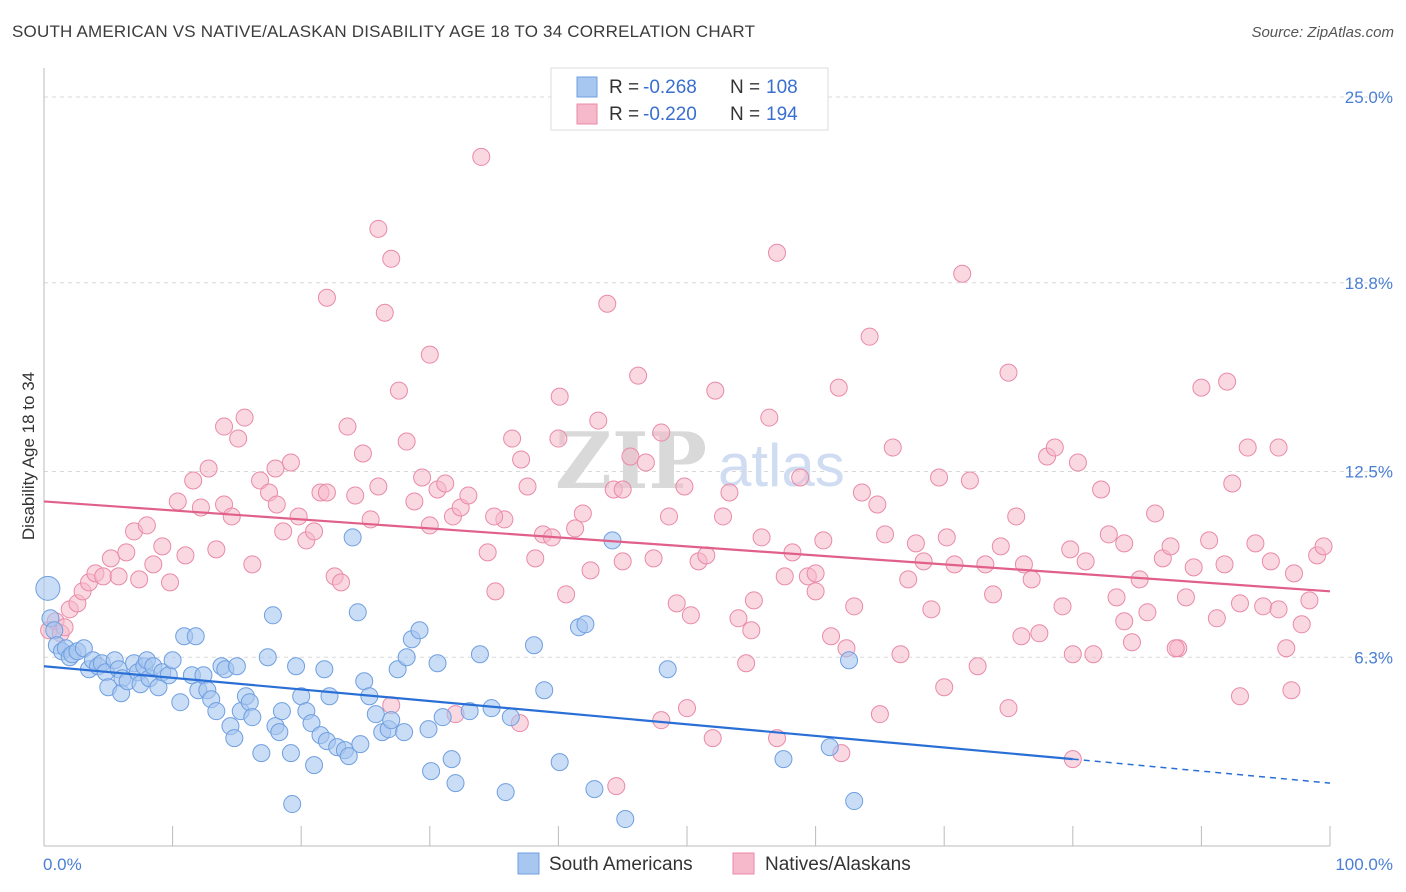 The height and width of the screenshot is (892, 1406). What do you see at coordinates (1369, 472) in the screenshot?
I see `y-tick-label-1: 12.5%` at bounding box center [1369, 472].